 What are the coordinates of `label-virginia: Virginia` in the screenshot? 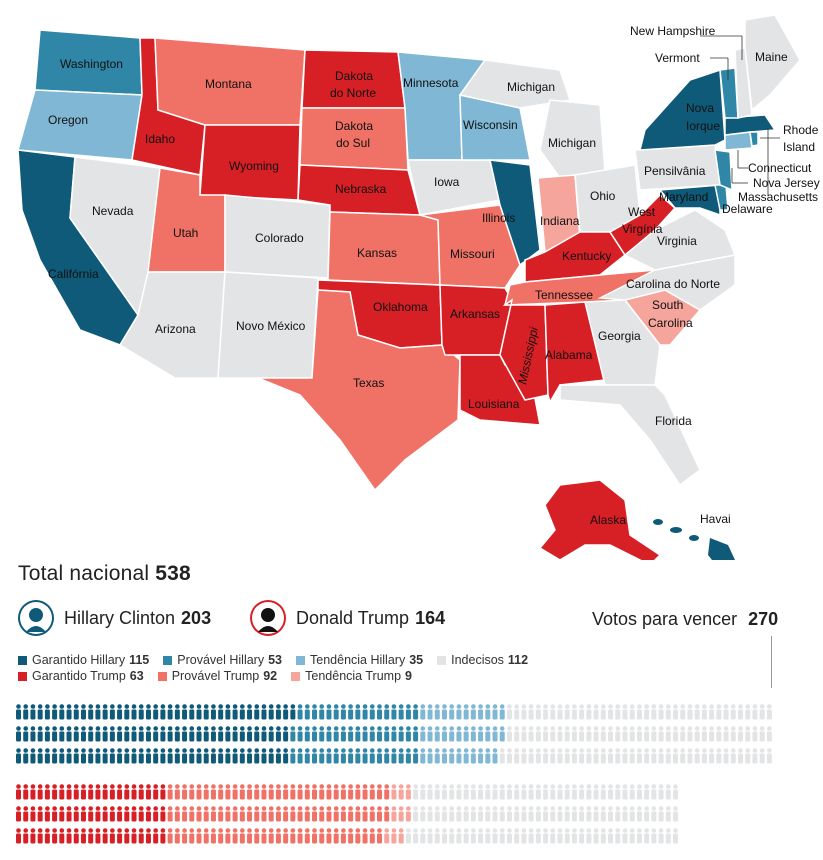 It's located at (677, 241).